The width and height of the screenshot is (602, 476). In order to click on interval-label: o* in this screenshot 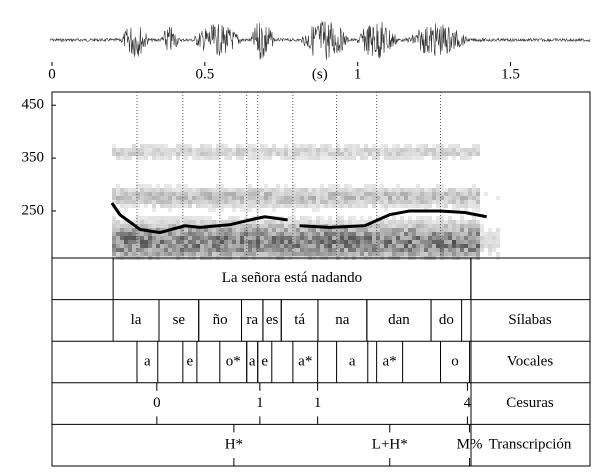, I will do `click(233, 361)`.